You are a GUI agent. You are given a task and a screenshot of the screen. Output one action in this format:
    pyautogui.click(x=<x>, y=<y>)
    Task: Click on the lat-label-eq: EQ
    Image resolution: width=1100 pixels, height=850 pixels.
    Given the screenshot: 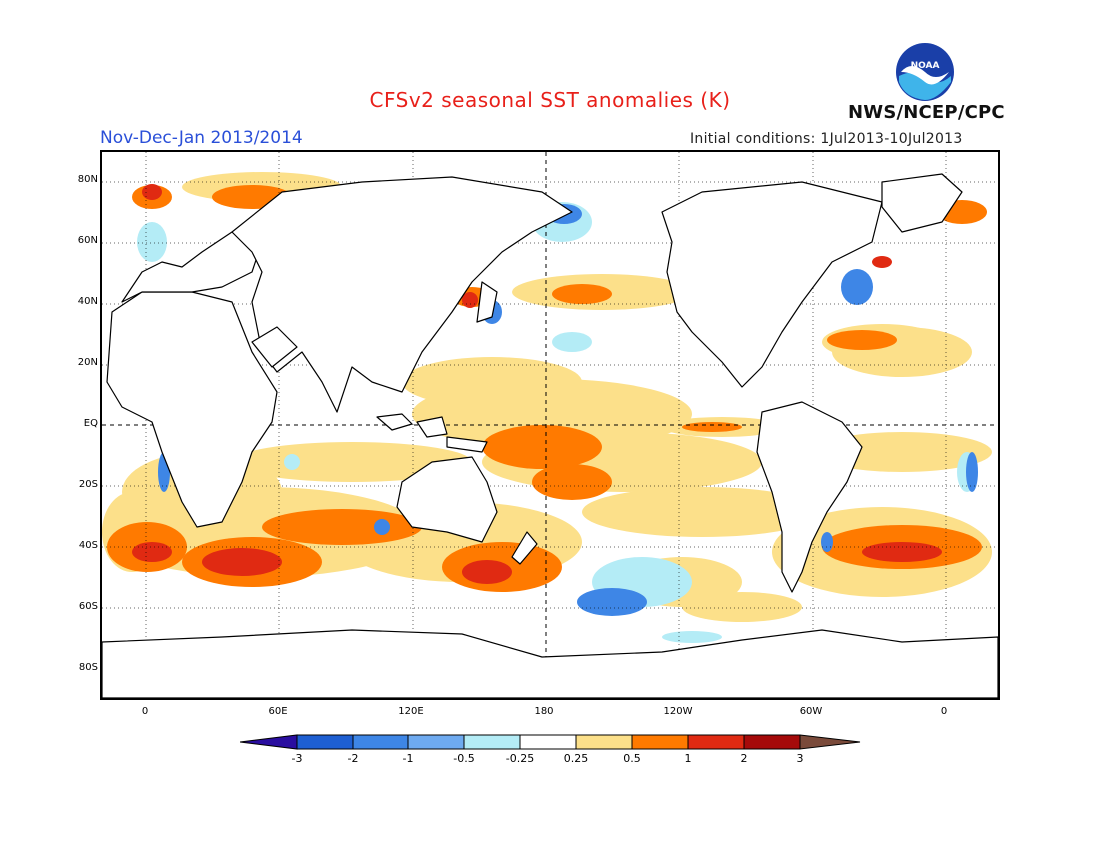 What is the action you would take?
    pyautogui.click(x=90, y=423)
    